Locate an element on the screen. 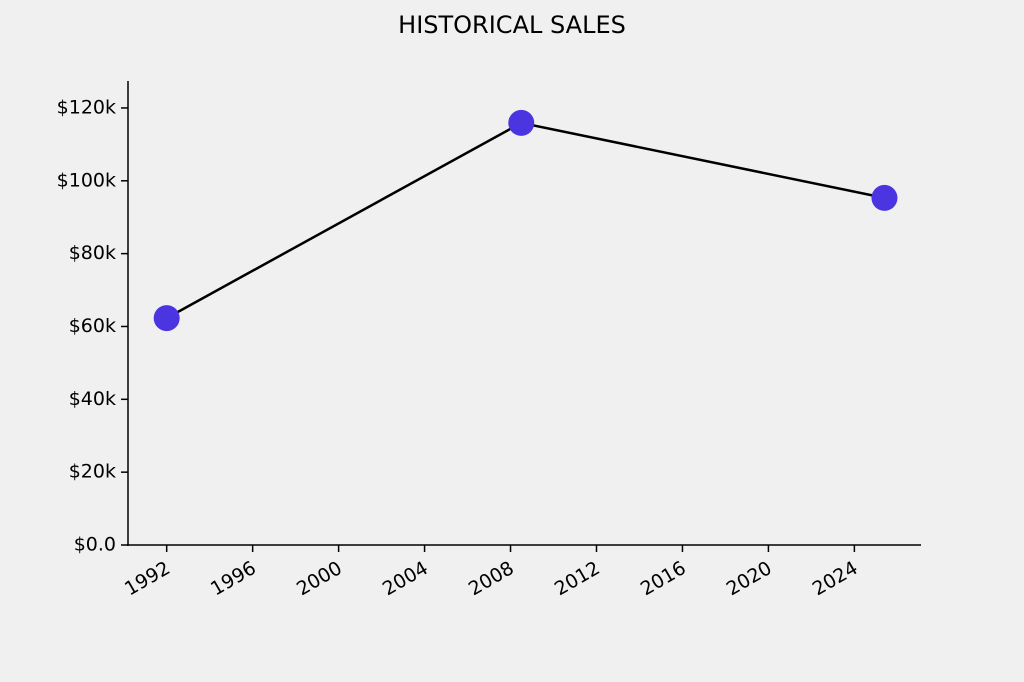 This screenshot has height=682, width=1024. y-tick-label: $120k is located at coordinates (86, 107).